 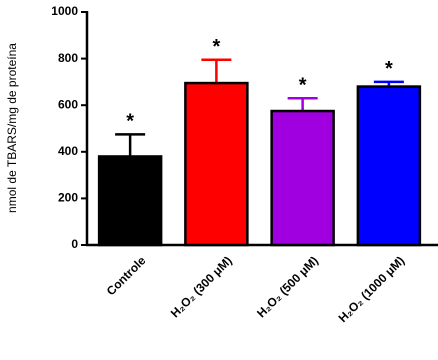 I want to click on y-tick-label: 400, so click(x=68, y=151).